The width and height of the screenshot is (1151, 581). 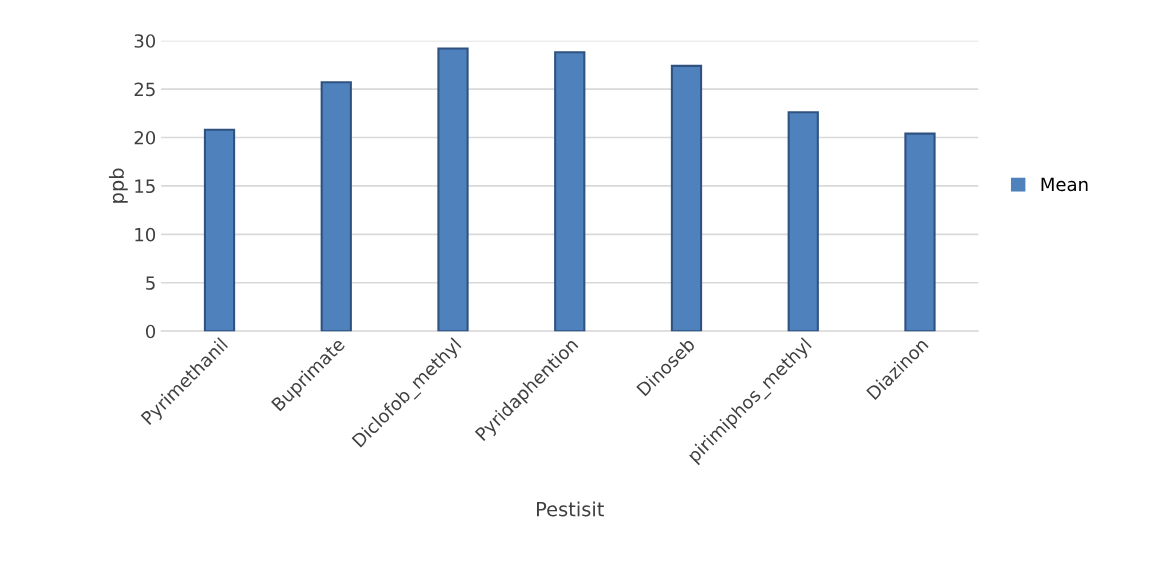 What do you see at coordinates (1064, 184) in the screenshot?
I see `legend-label: Mean` at bounding box center [1064, 184].